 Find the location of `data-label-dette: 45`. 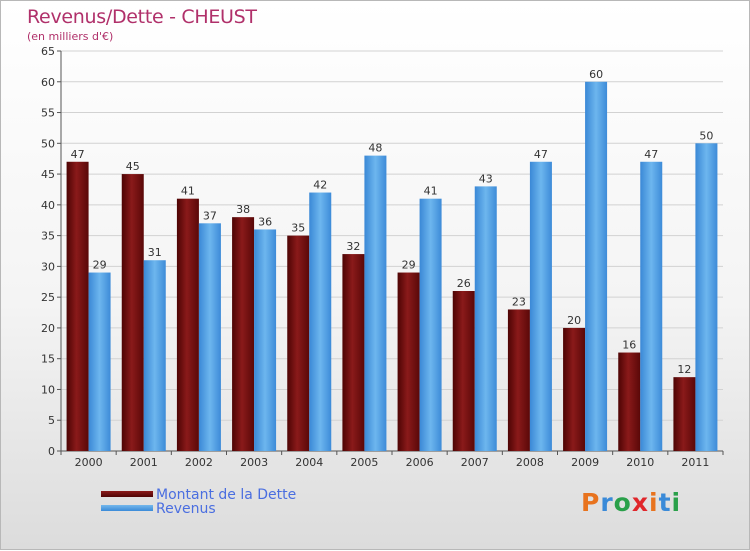

data-label-dette: 45 is located at coordinates (133, 166).